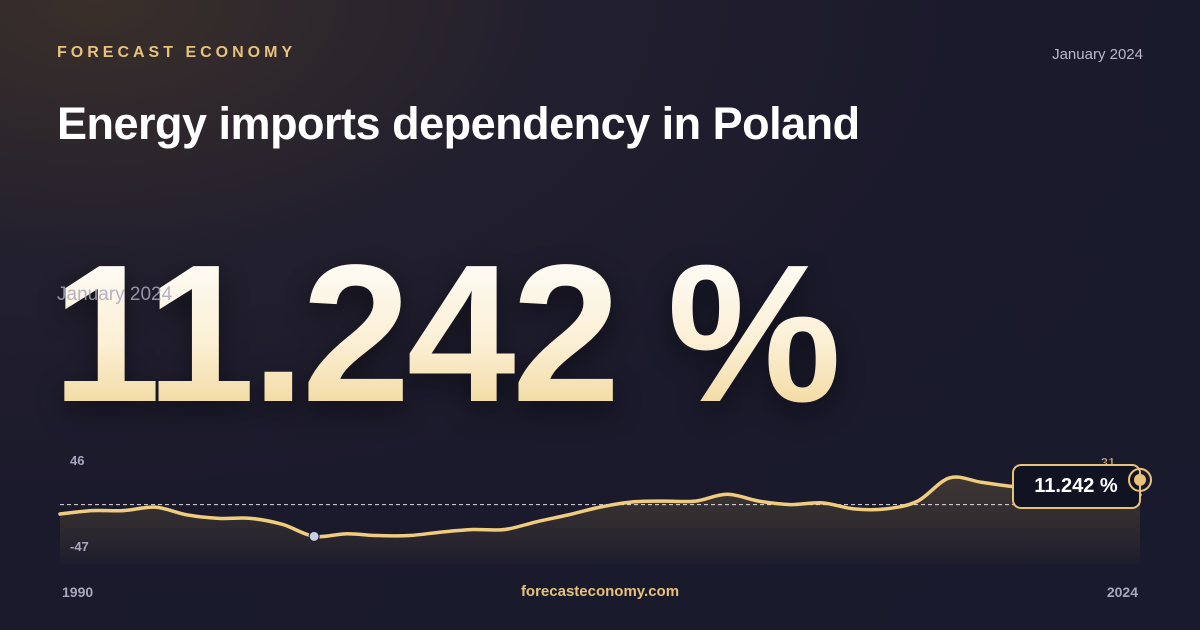  I want to click on last-value-label: 11.242 %, so click(1076, 486).